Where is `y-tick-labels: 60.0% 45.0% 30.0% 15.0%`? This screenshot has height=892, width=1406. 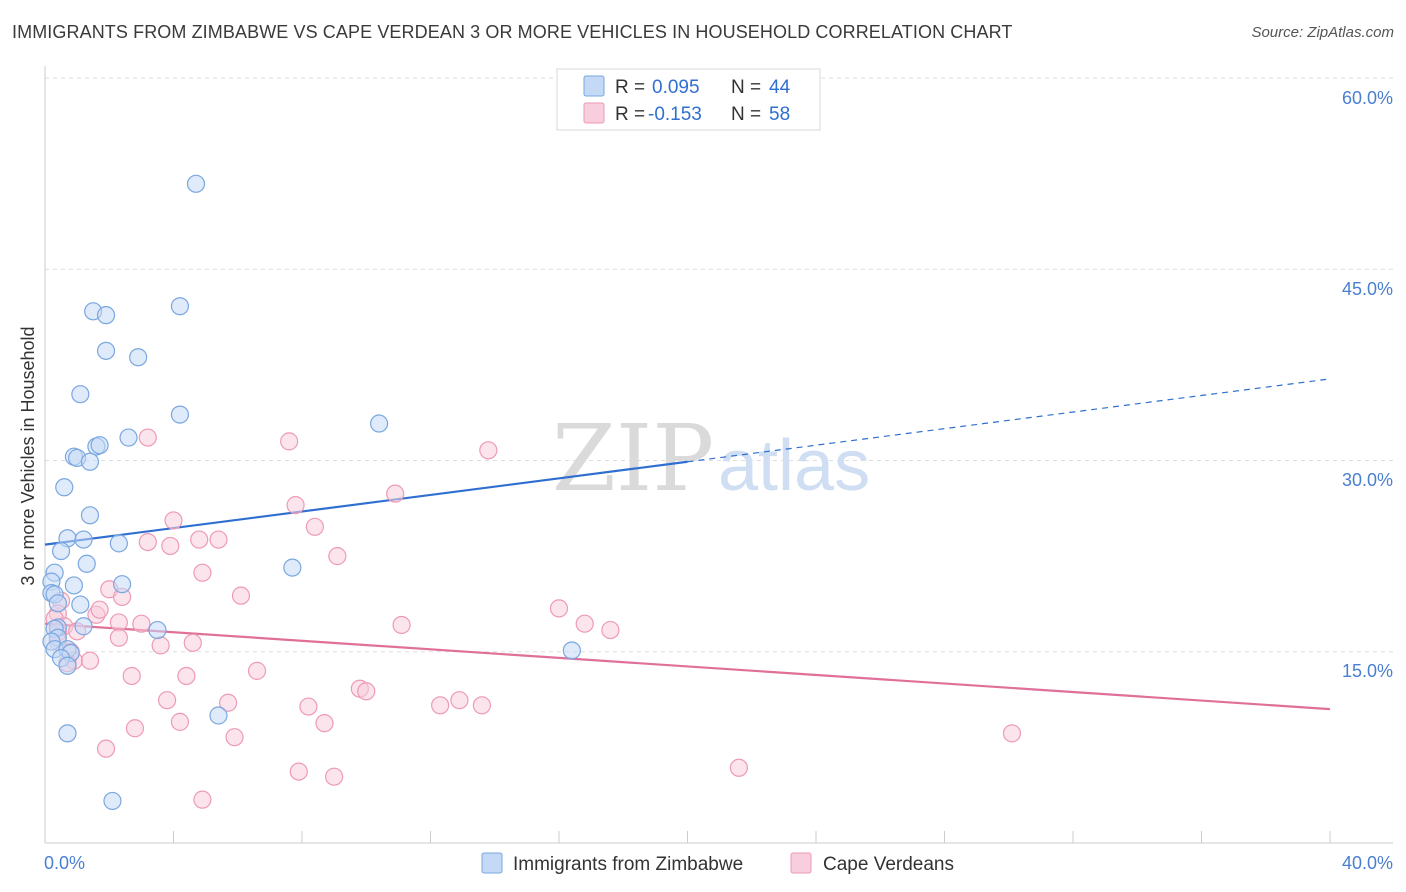
y-tick-labels: 60.0% 45.0% 30.0% 15.0% is located at coordinates (1367, 384).